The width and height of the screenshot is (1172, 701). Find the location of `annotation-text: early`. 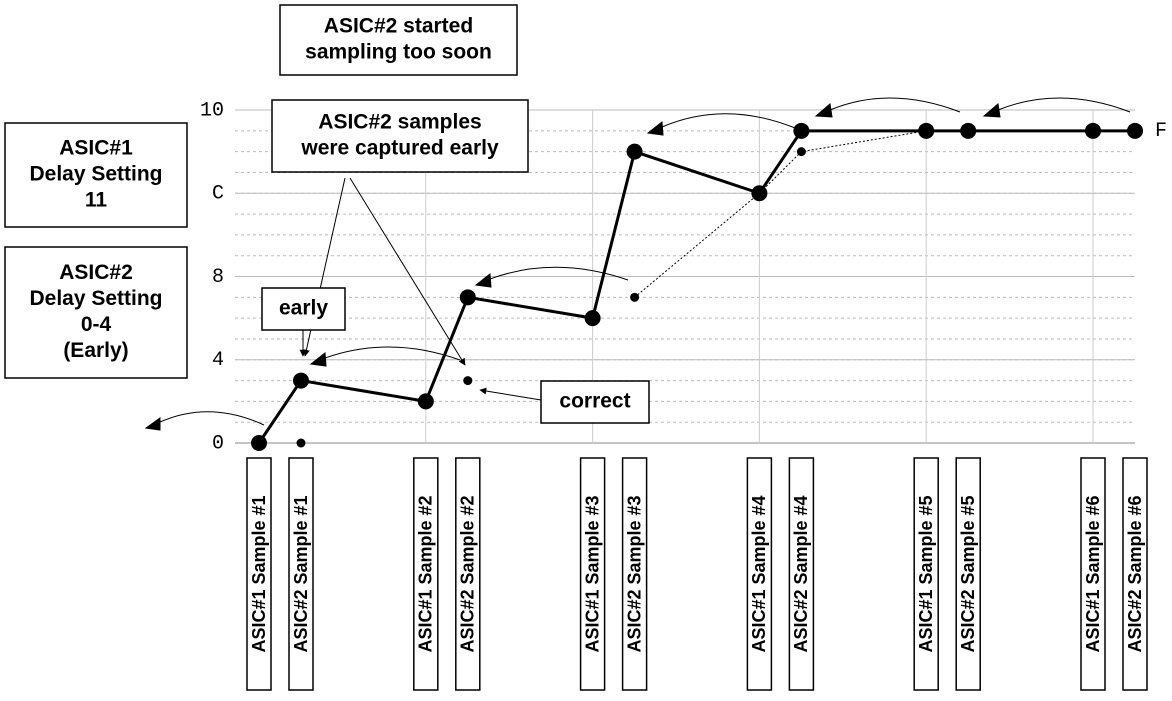

annotation-text: early is located at coordinates (303, 308).